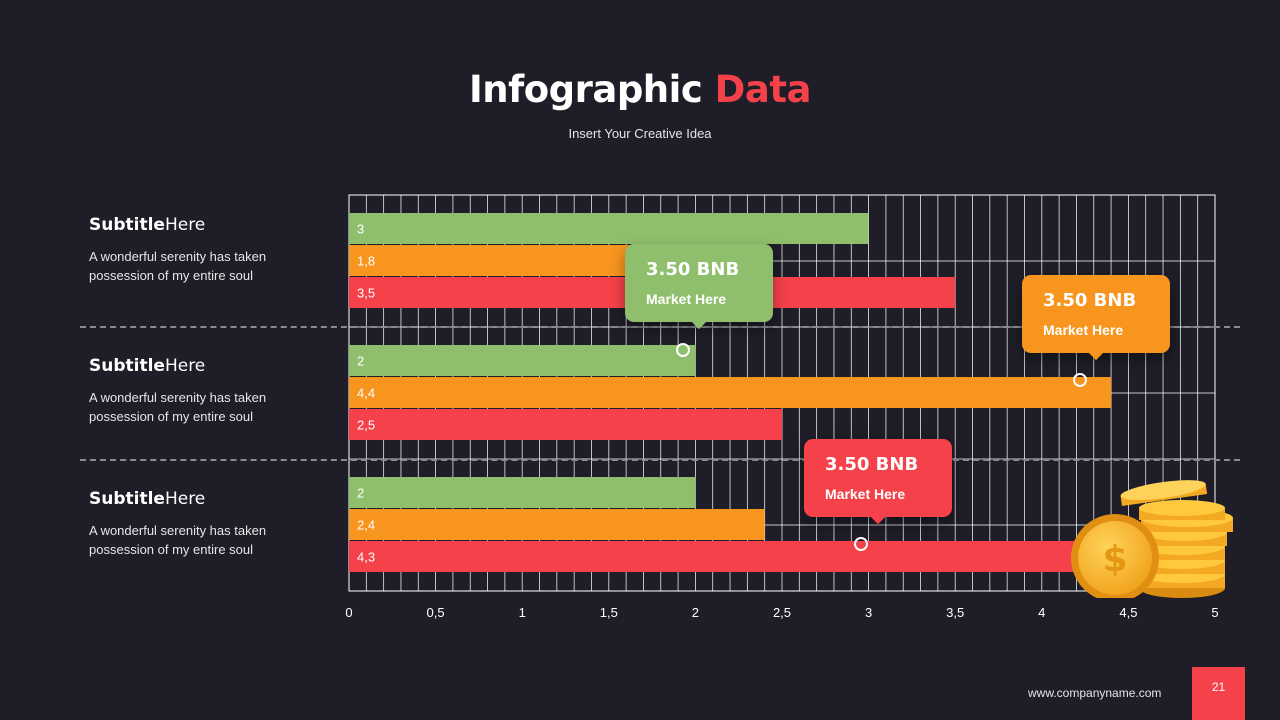  Describe the element at coordinates (872, 464) in the screenshot. I see `callout-red-value: 3.50 BNB` at that location.